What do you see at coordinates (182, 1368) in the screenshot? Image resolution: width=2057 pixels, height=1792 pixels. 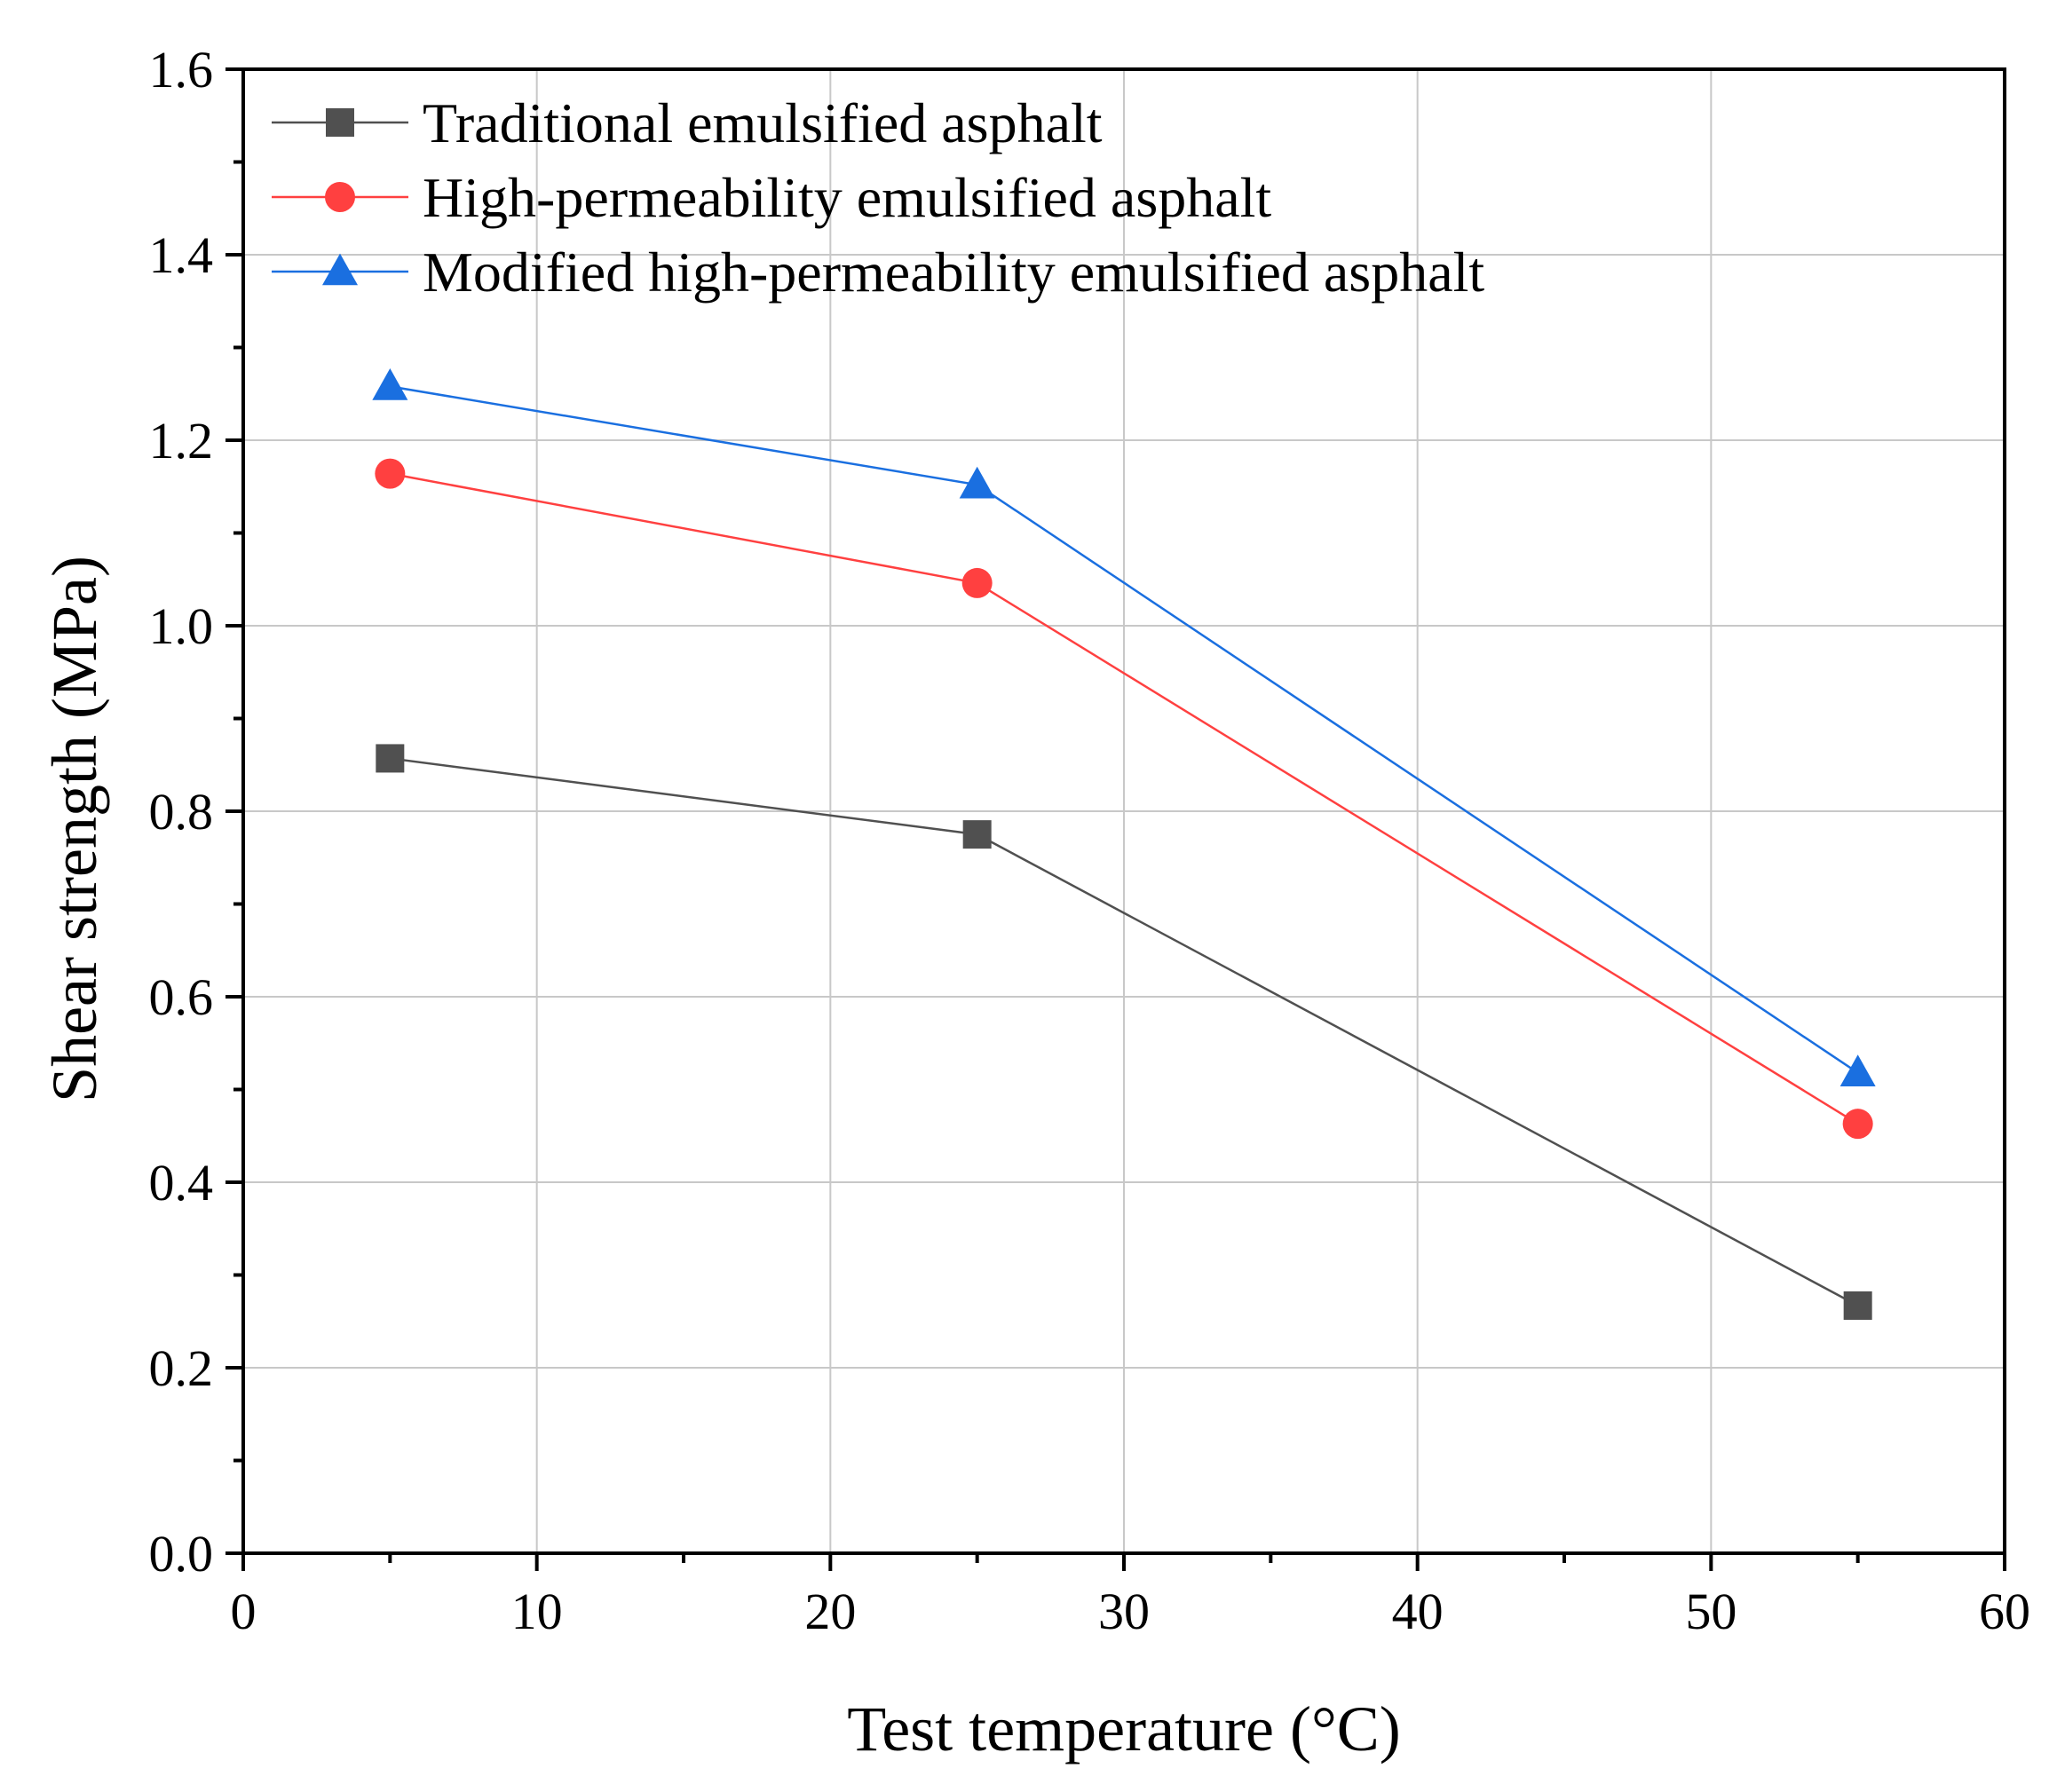 I see `y-tick-label: 0.2` at bounding box center [182, 1368].